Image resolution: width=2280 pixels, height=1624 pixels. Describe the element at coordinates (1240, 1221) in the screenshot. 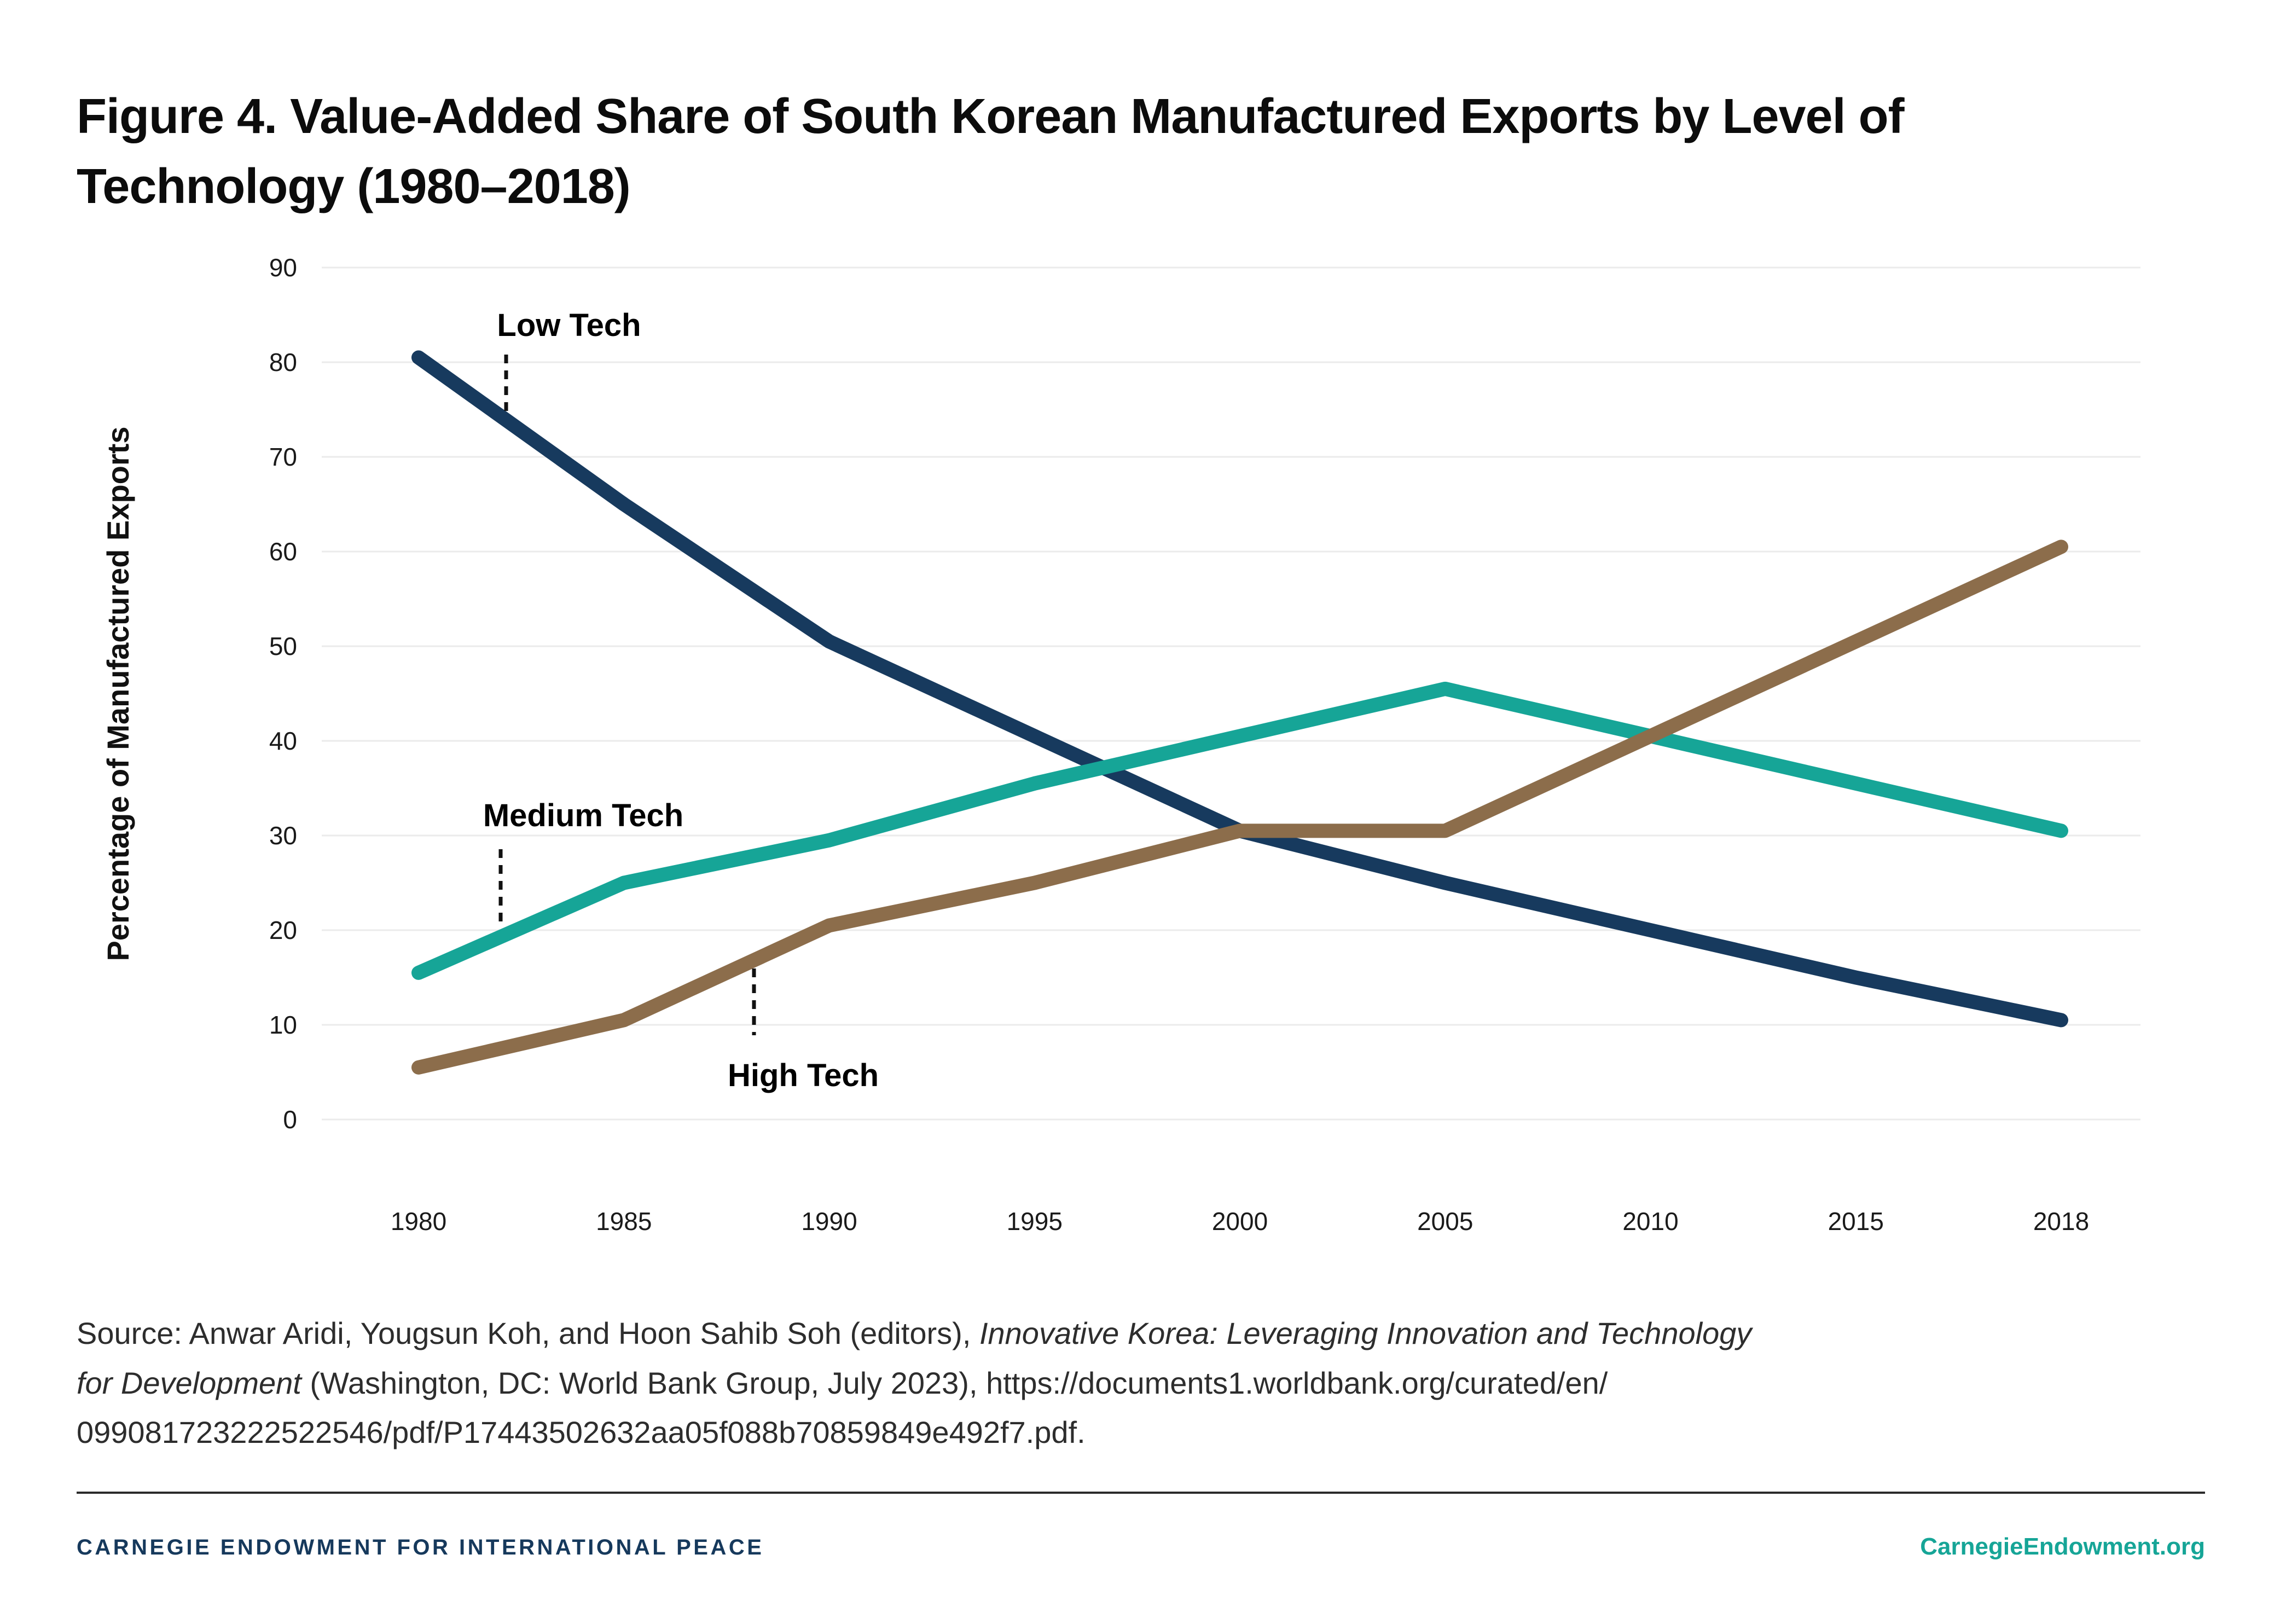

I see `x-tick-label: 2000` at that location.